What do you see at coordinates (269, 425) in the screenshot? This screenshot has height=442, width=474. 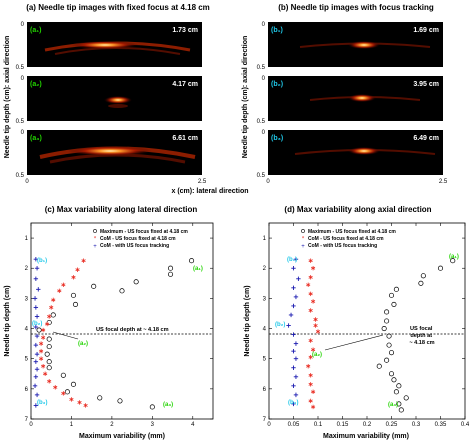 I see `x-tick-label: 0` at bounding box center [269, 425].